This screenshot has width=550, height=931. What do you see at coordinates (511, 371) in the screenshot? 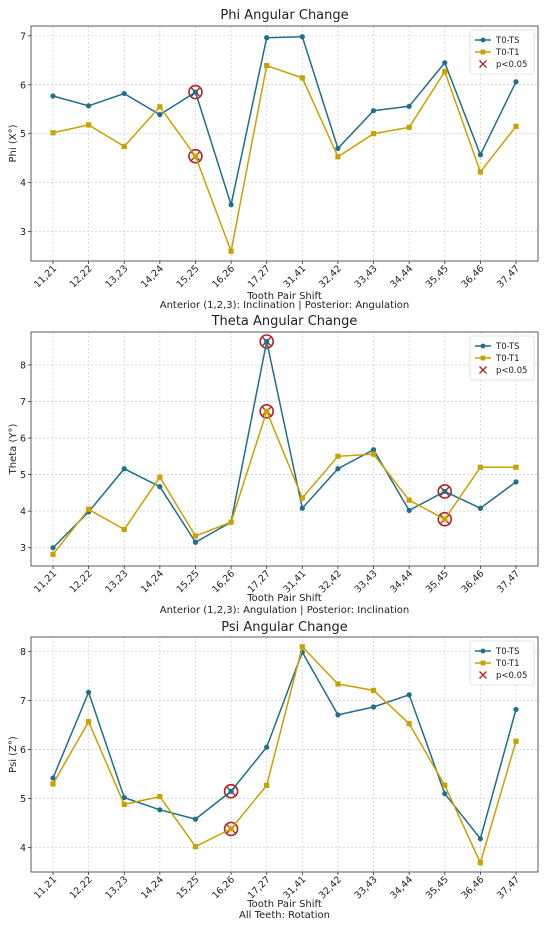
I see `legend-label: p<0.05` at bounding box center [511, 371].